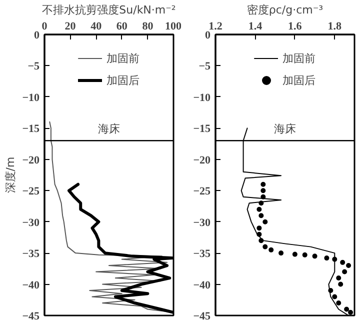 The width and height of the screenshot is (362, 327). What do you see at coordinates (255, 26) in the screenshot?
I see `x-tick-label: 1.4` at bounding box center [255, 26].